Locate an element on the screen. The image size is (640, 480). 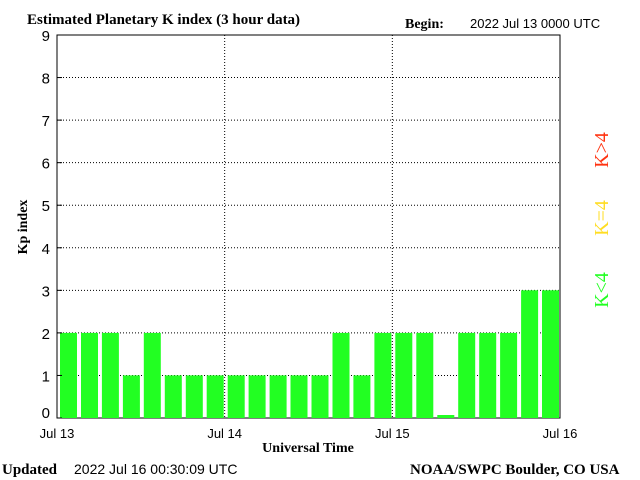
y-tick-label: 3 is located at coordinates (46, 291).